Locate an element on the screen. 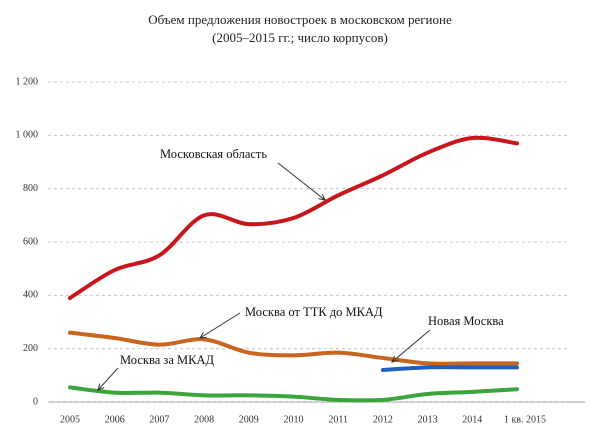  x-tick-label: 1 кв. 2015 is located at coordinates (525, 419).